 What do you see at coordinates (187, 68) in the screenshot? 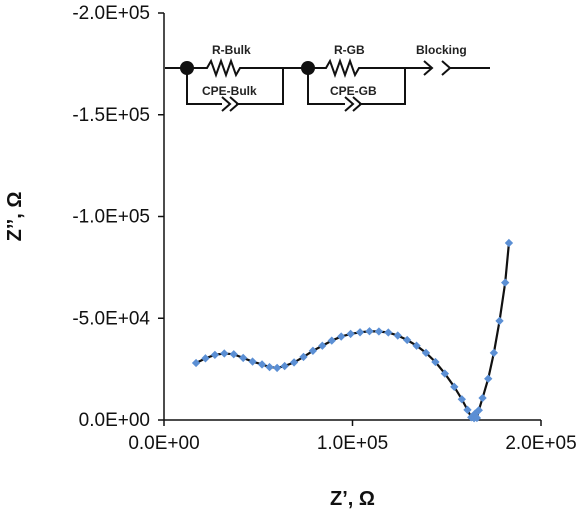
I see `circuit-node-left` at bounding box center [187, 68].